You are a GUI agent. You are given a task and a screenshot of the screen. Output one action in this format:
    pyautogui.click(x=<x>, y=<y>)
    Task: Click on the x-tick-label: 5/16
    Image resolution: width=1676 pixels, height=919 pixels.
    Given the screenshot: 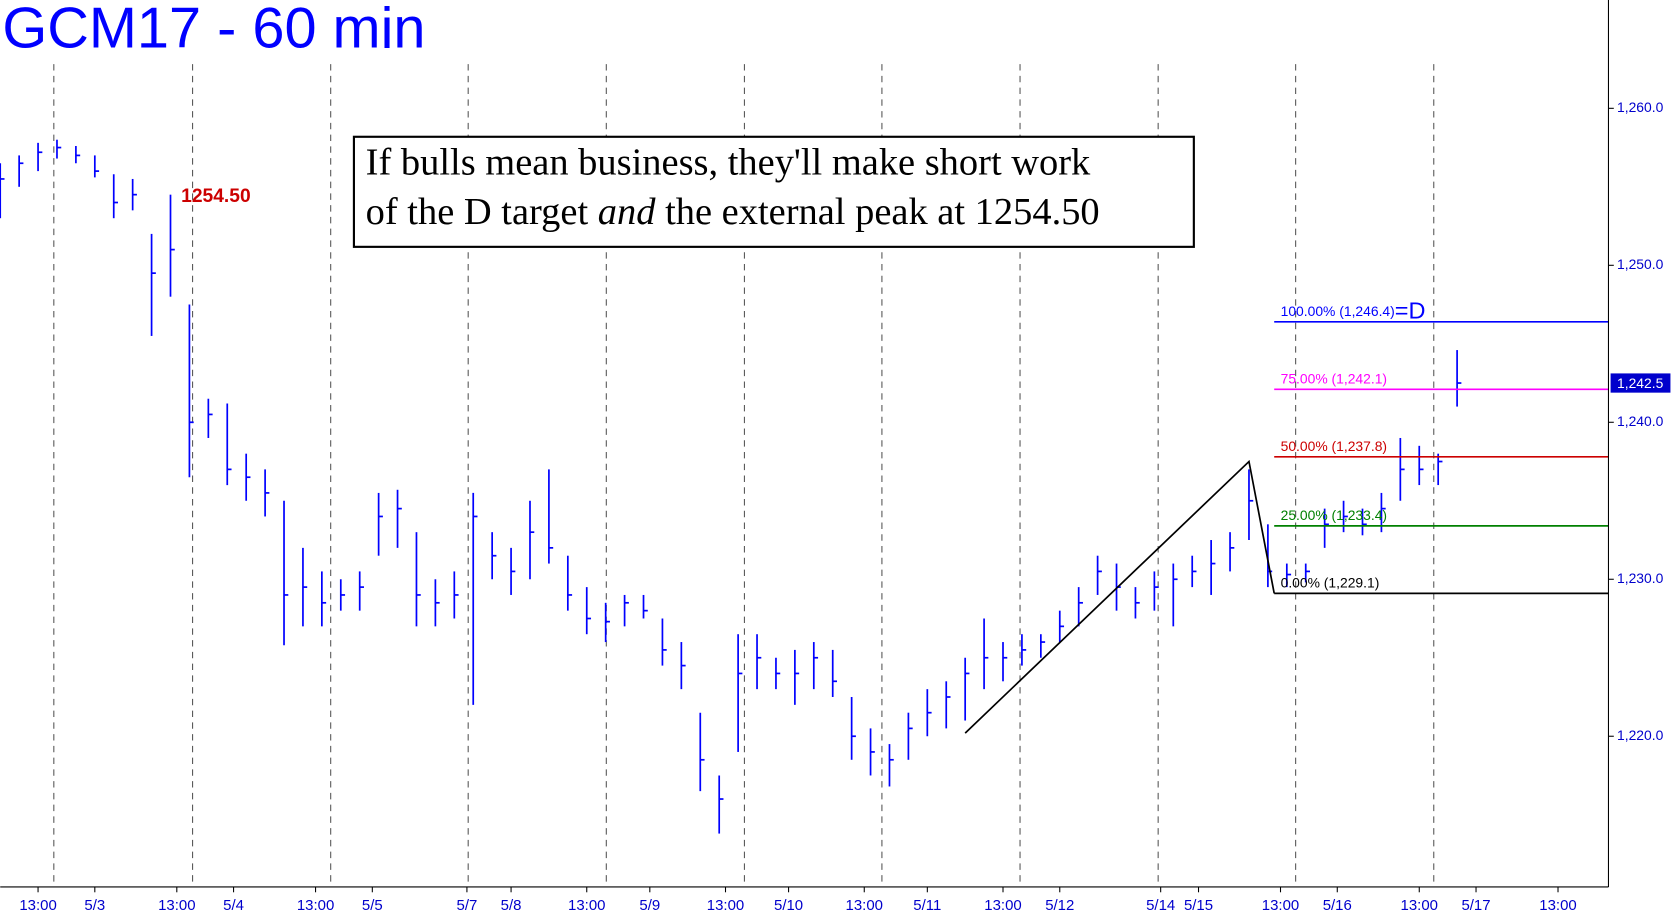 What is the action you would take?
    pyautogui.click(x=1337, y=905)
    